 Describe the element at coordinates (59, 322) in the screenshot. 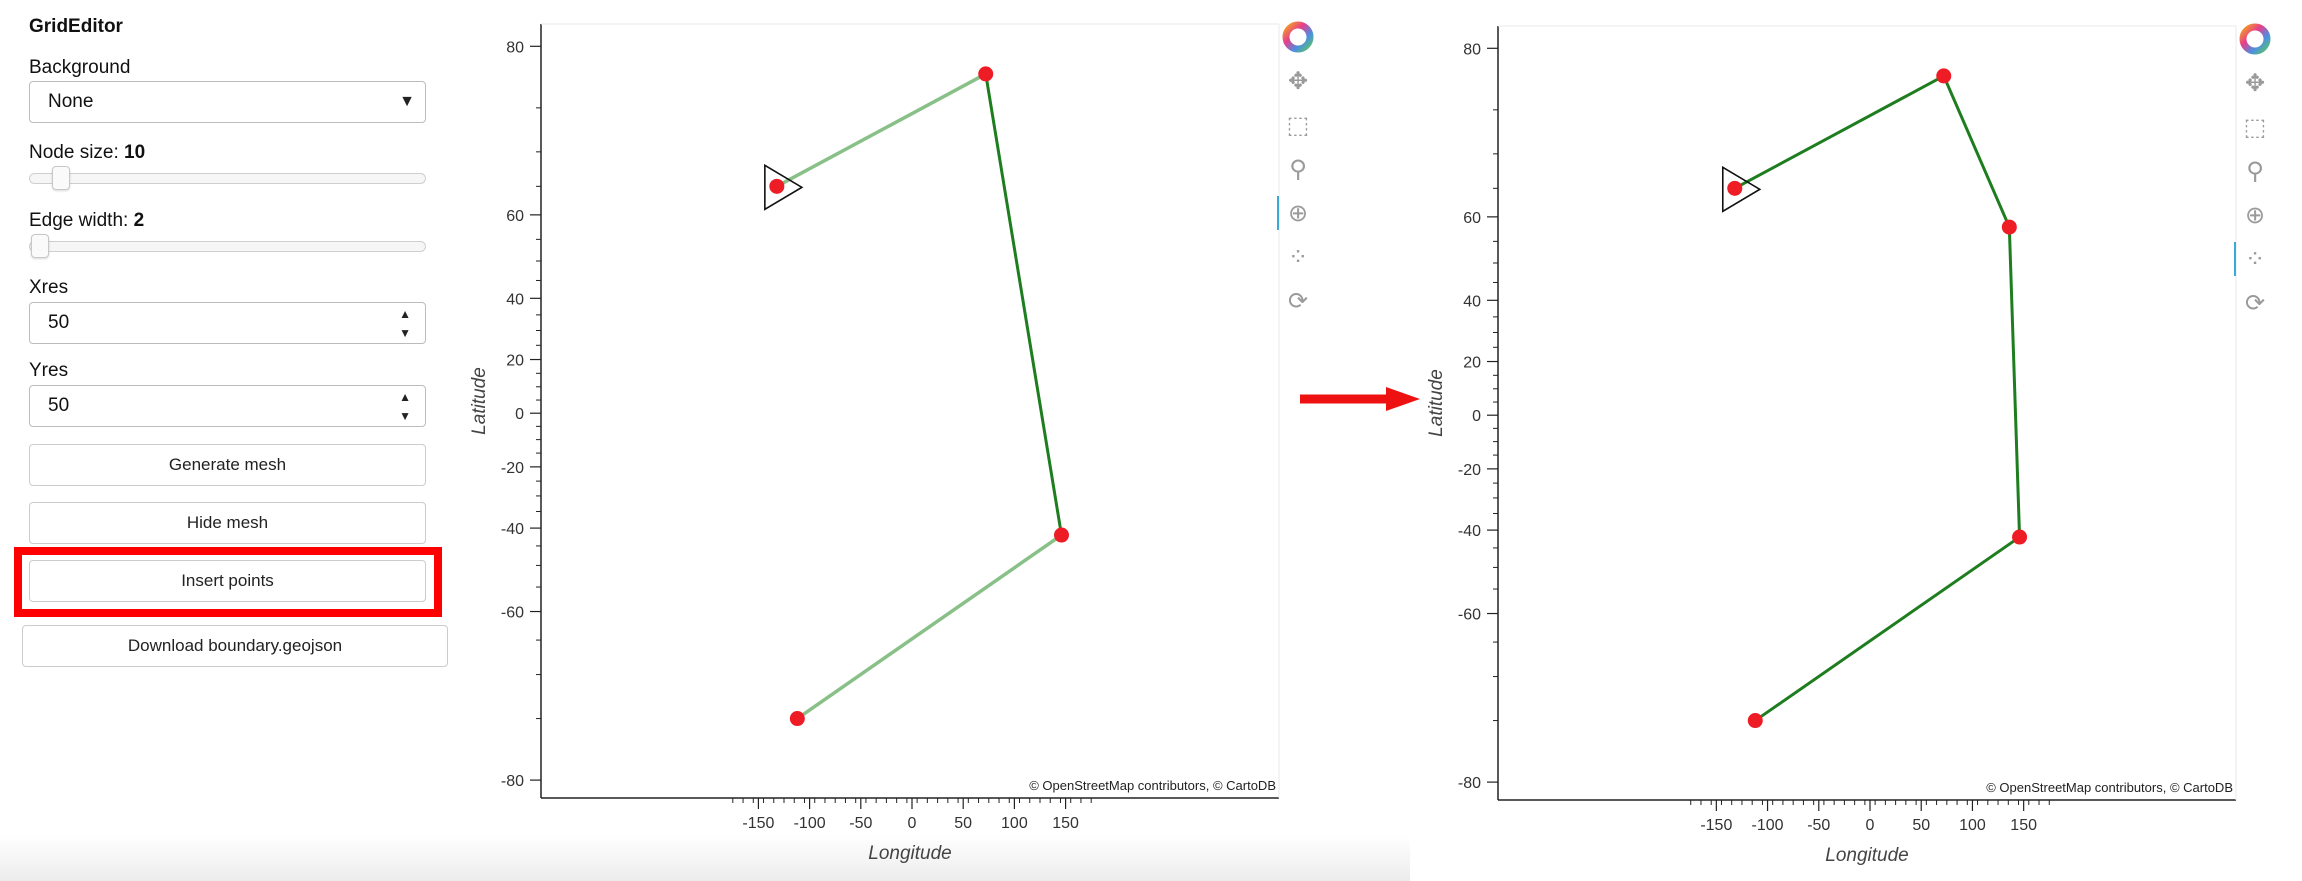

I see `xres-value: 50` at that location.